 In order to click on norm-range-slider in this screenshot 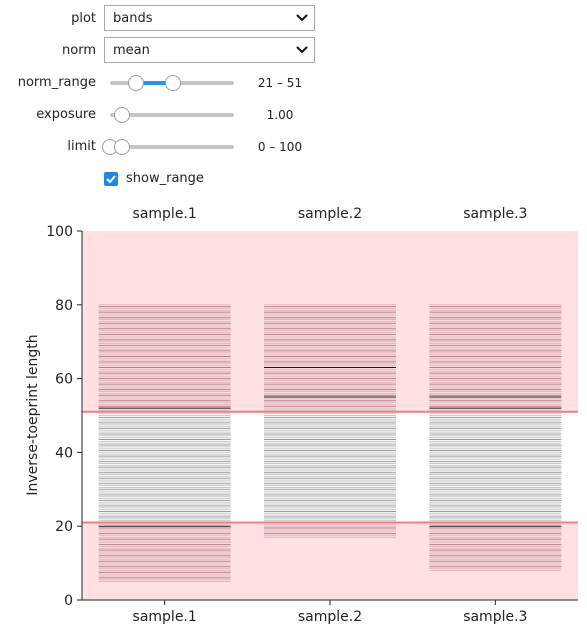, I will do `click(172, 83)`.